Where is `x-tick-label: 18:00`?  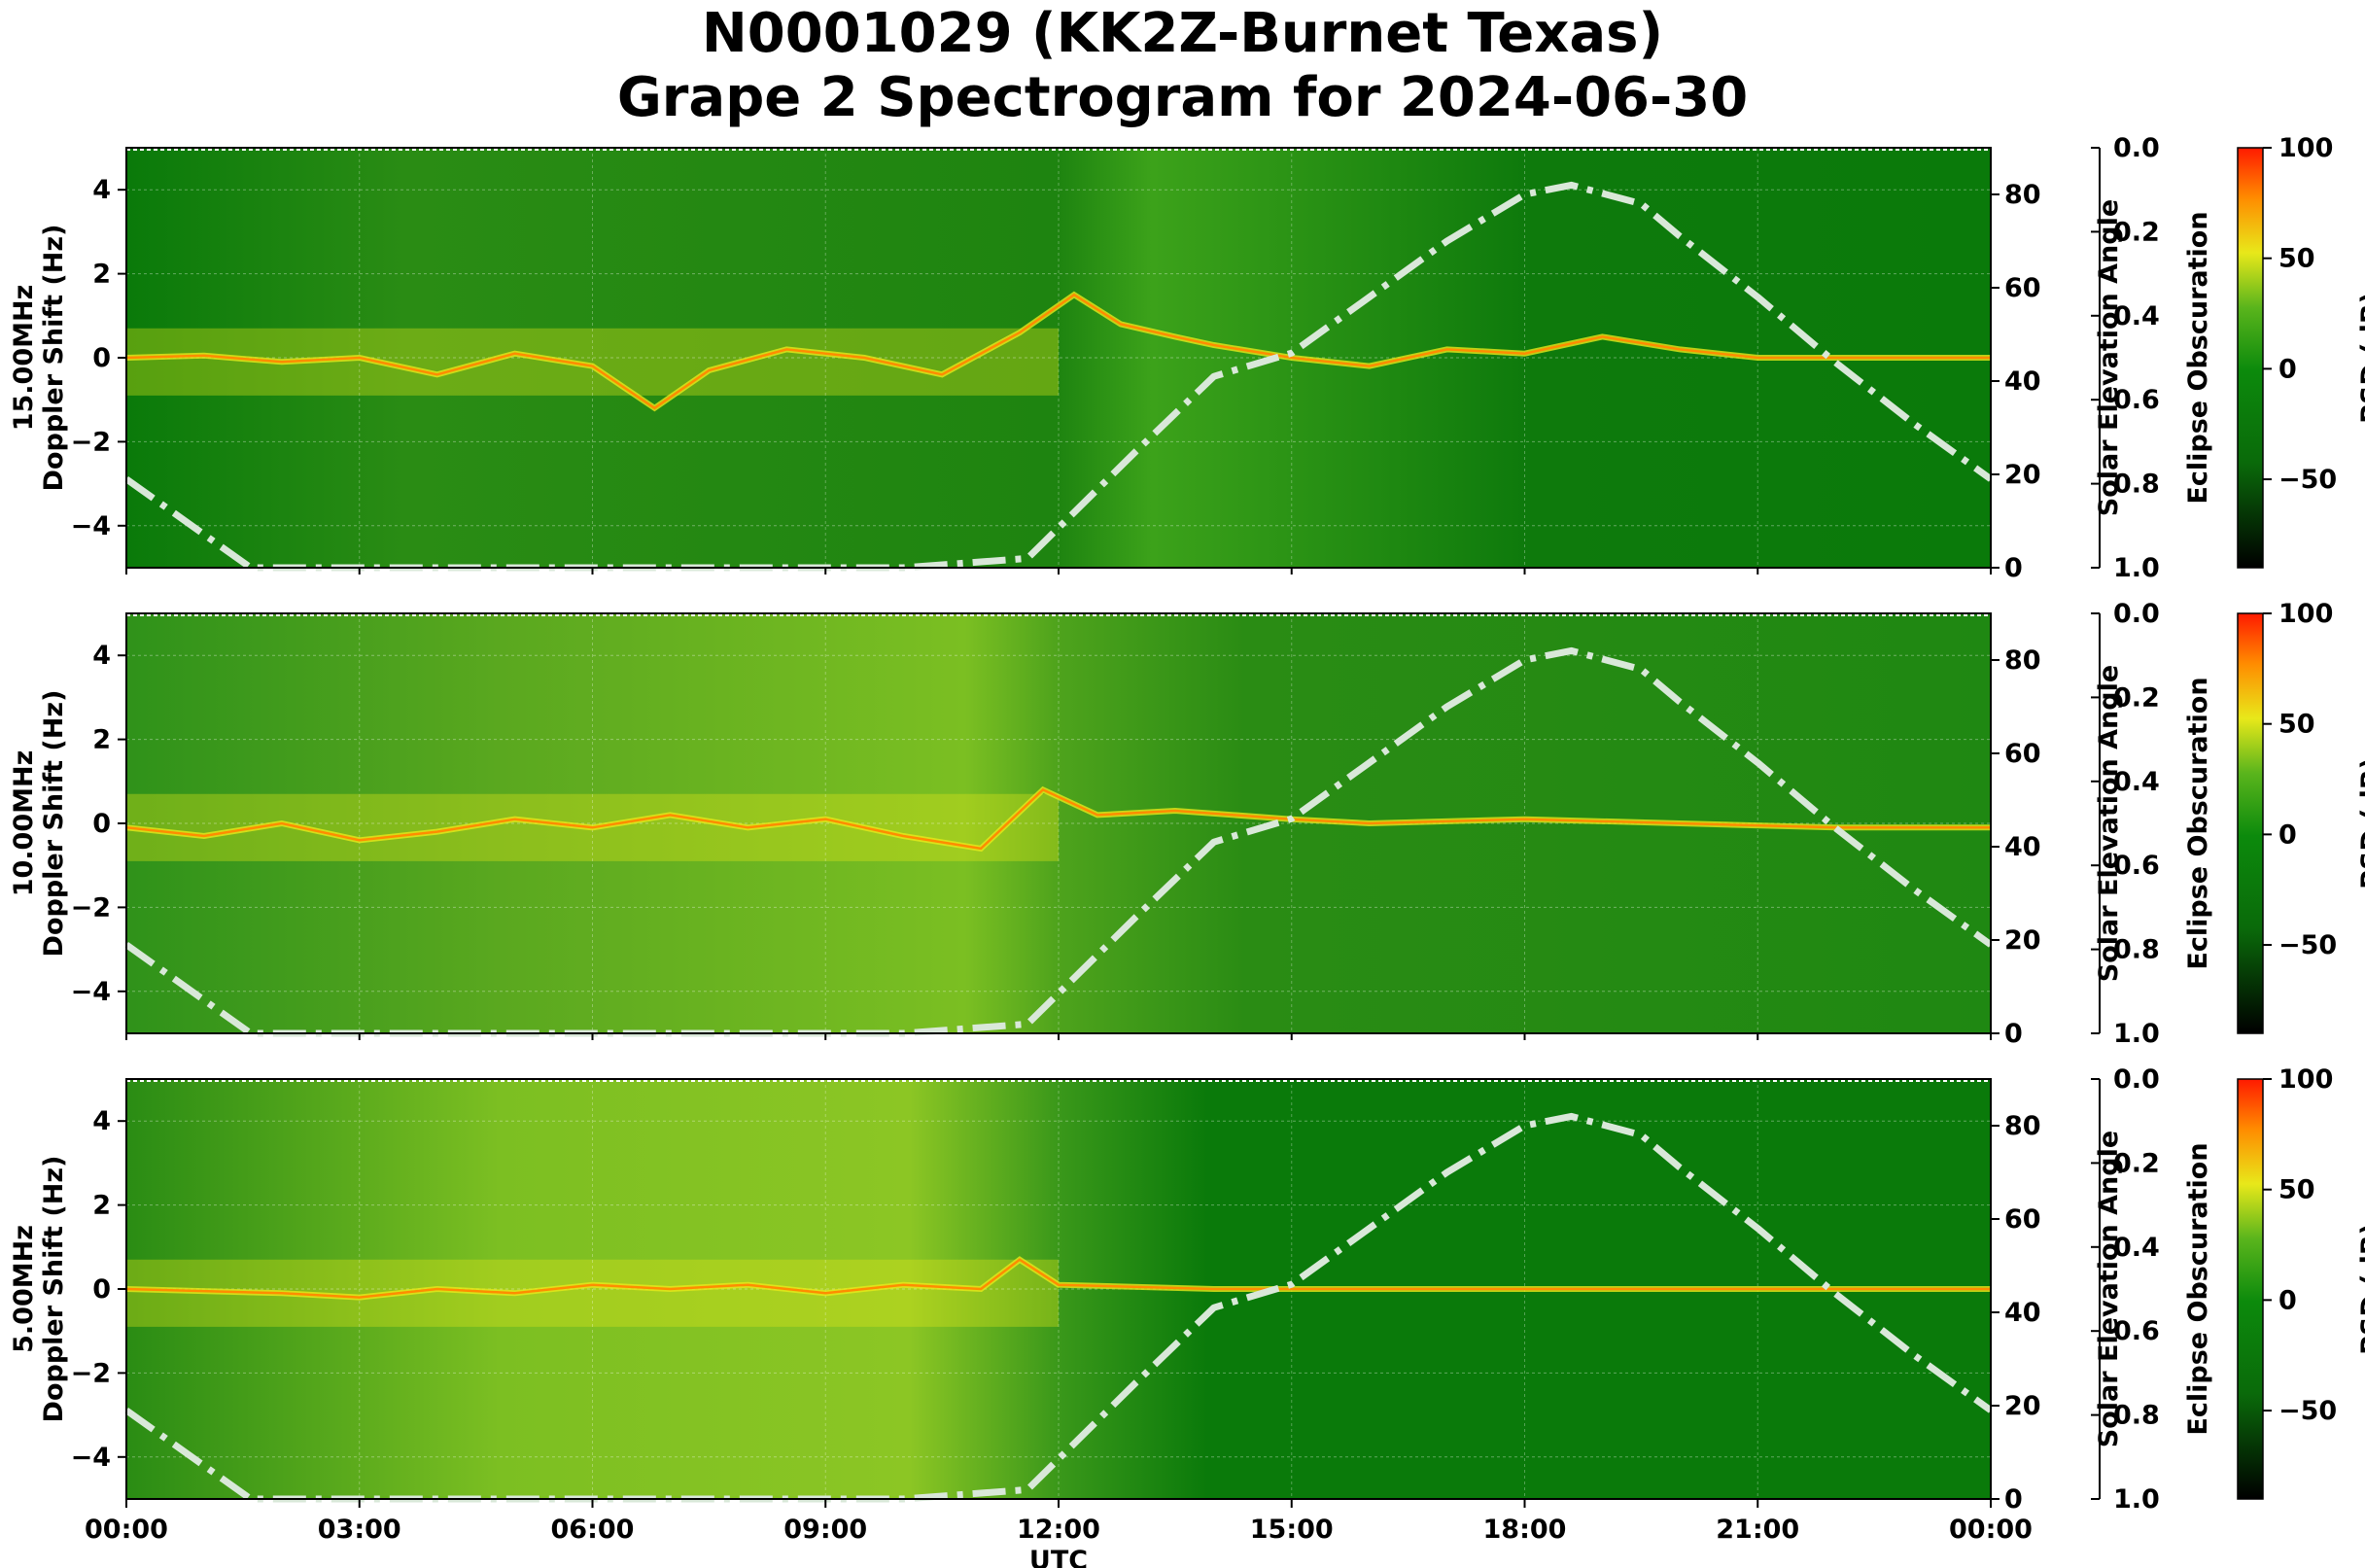
x-tick-label: 18:00 is located at coordinates (1525, 1530).